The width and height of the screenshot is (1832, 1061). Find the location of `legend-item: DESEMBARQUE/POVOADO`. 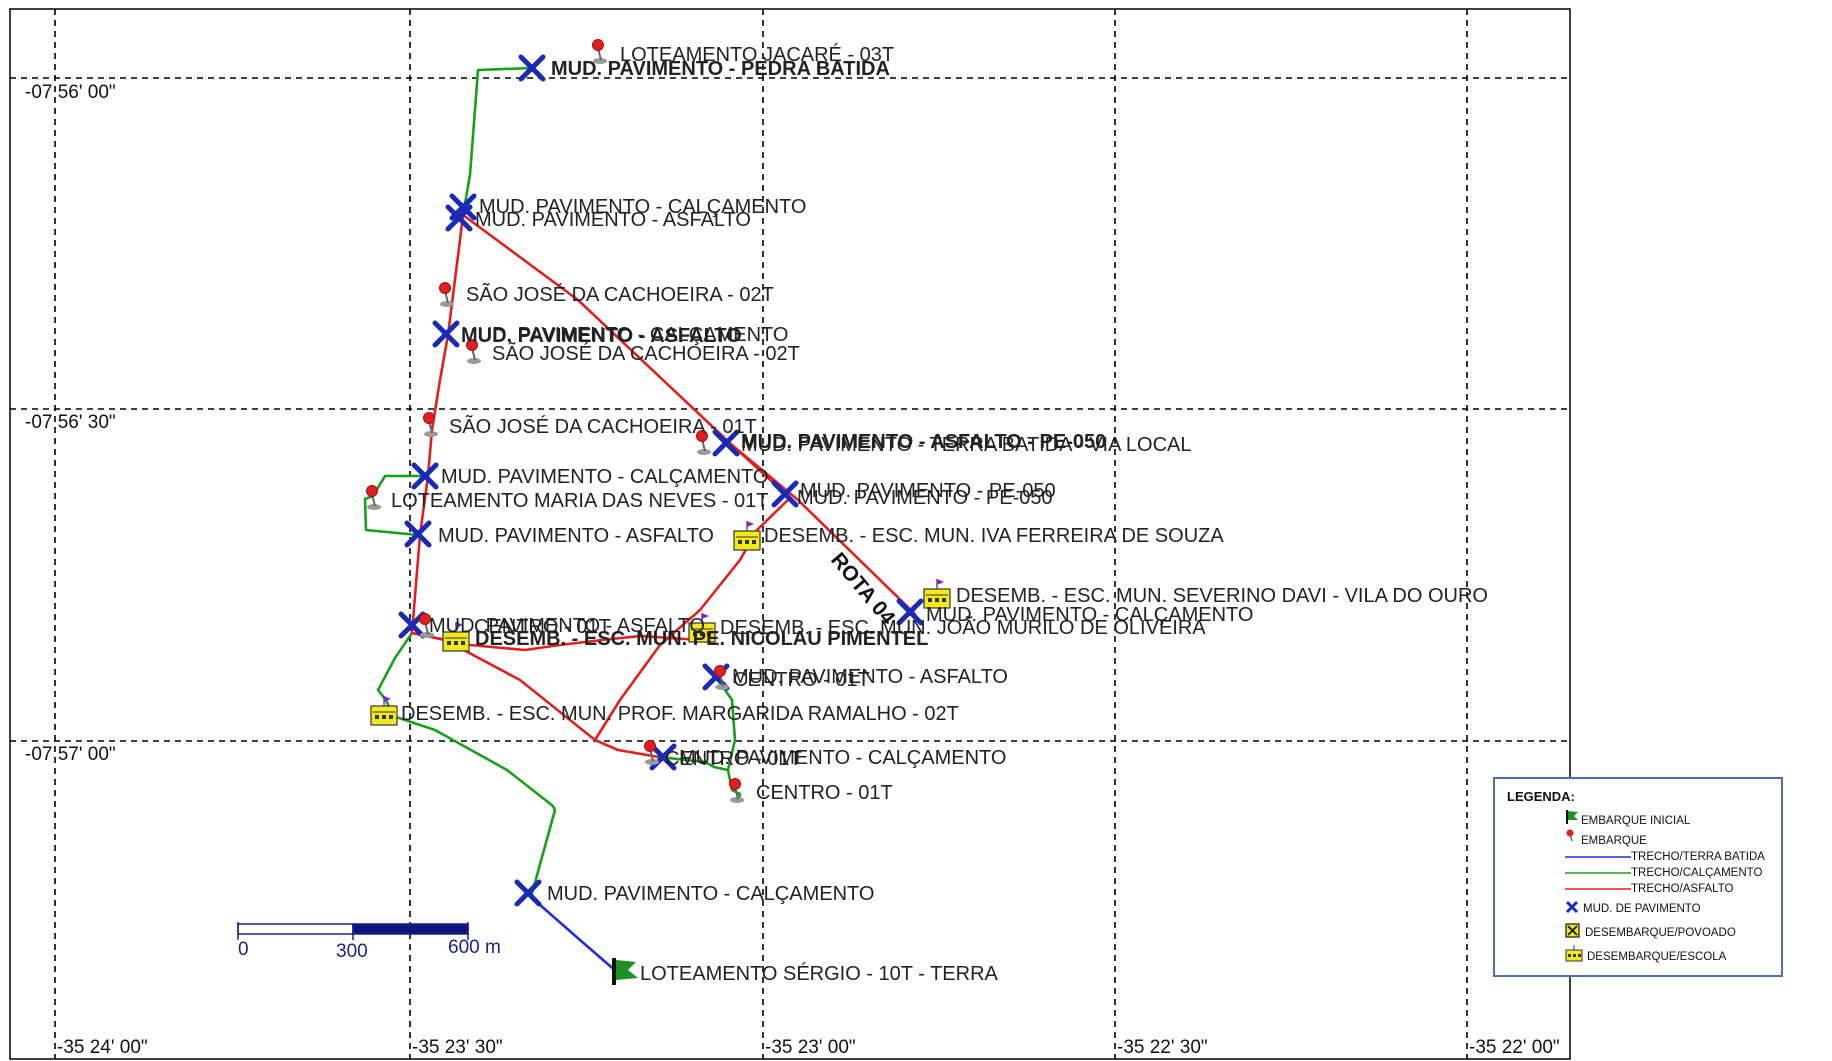

legend-item: DESEMBARQUE/POVOADO is located at coordinates (1660, 933).